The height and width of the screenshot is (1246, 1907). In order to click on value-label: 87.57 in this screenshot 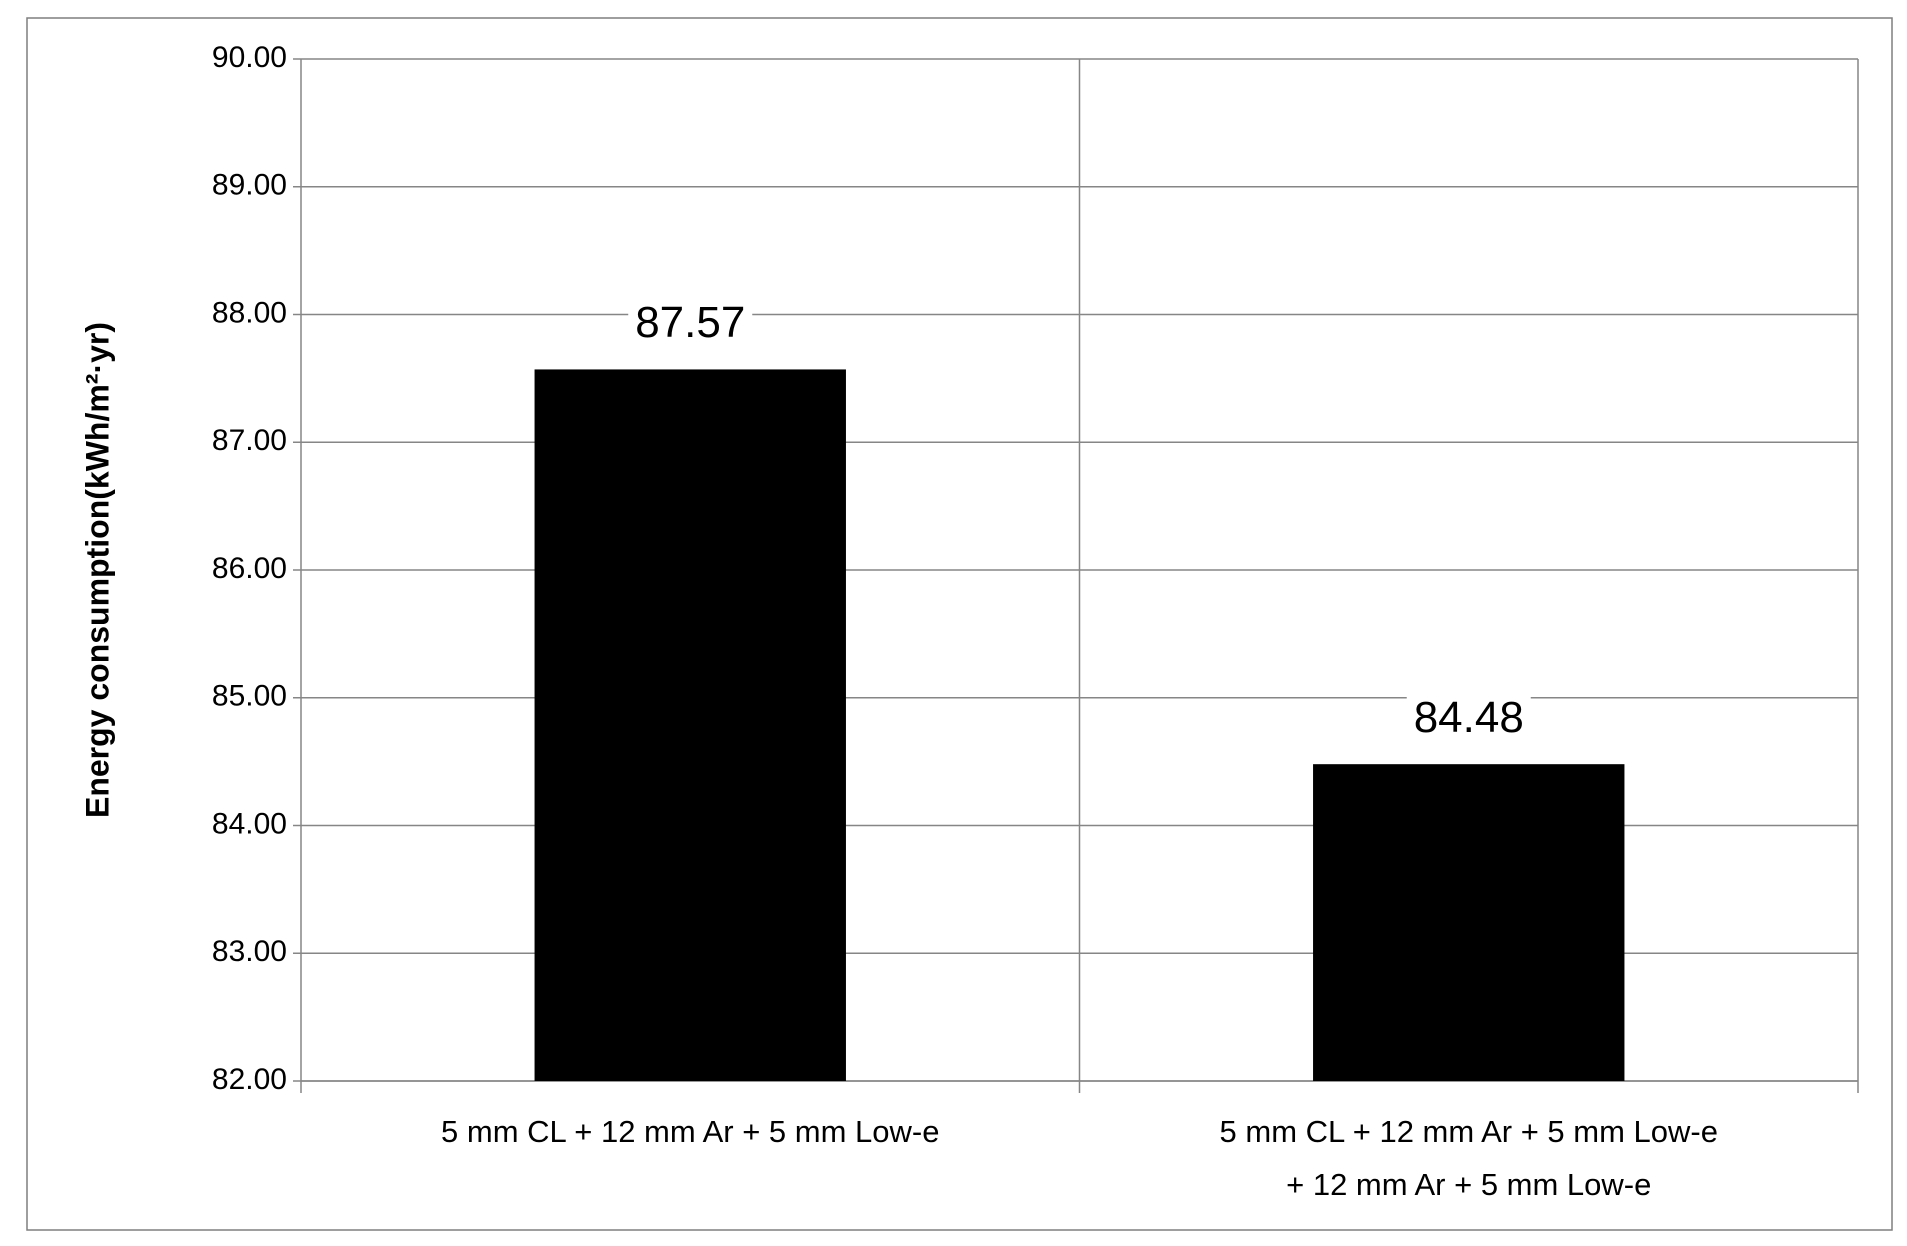, I will do `click(690, 322)`.